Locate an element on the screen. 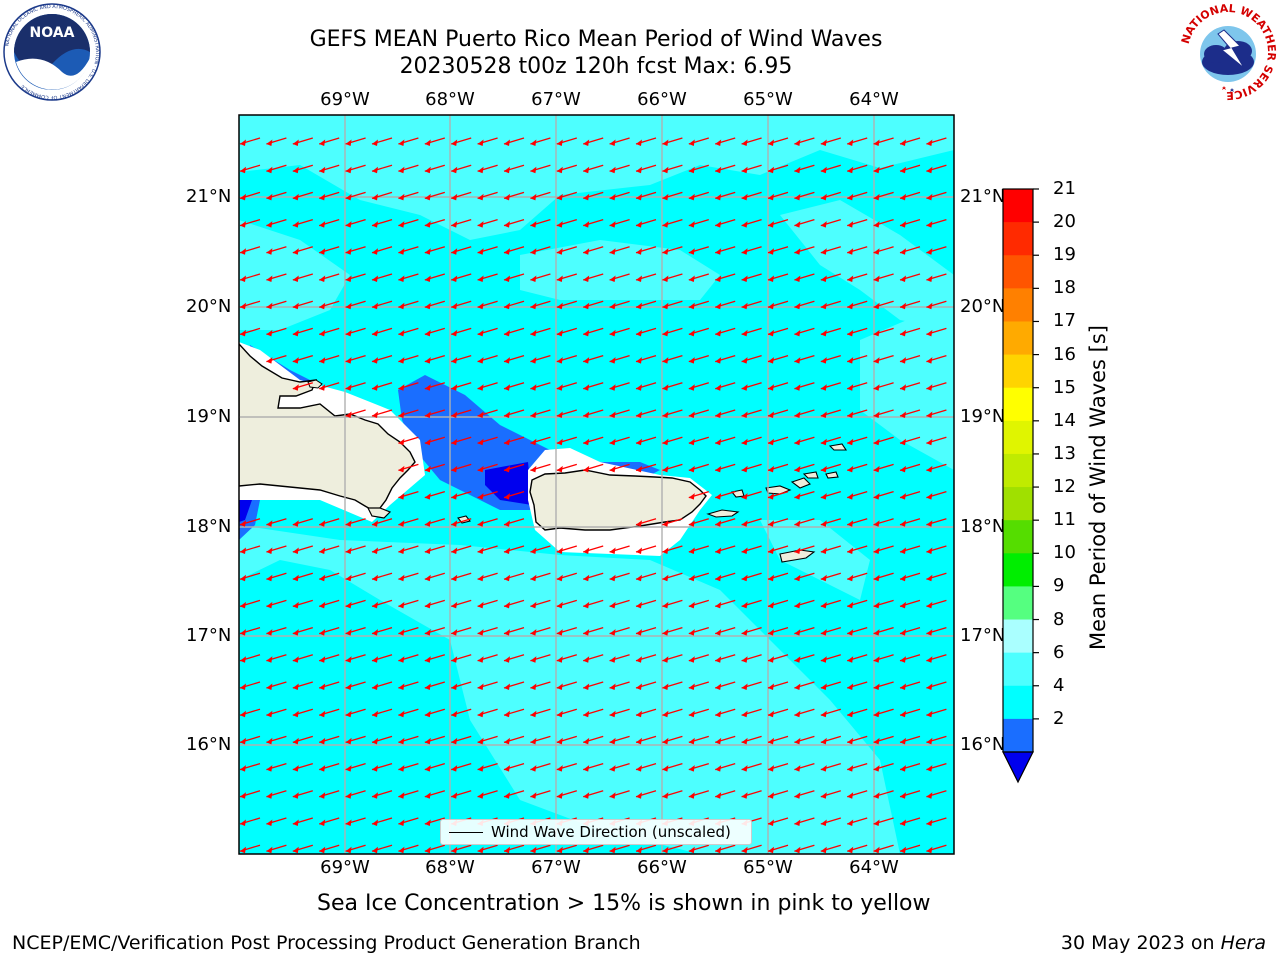 Image resolution: width=1280 pixels, height=960 pixels. nws-logo-icon: NATIONAL WEATHER SERVICE is located at coordinates (1228, 52).